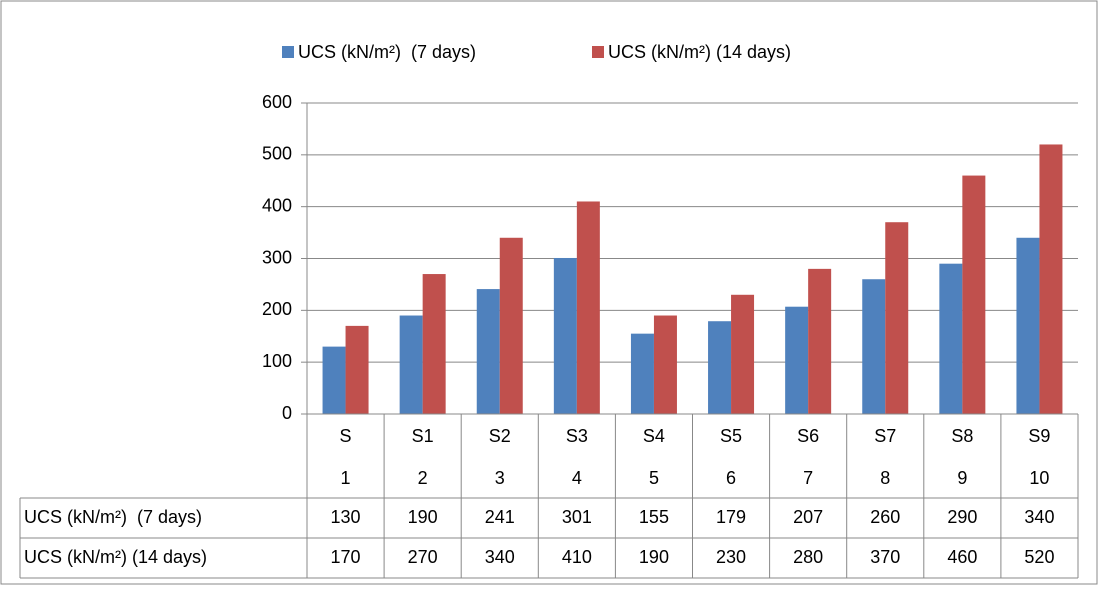 The height and width of the screenshot is (590, 1098). I want to click on y-tick-label: 400, so click(277, 205).